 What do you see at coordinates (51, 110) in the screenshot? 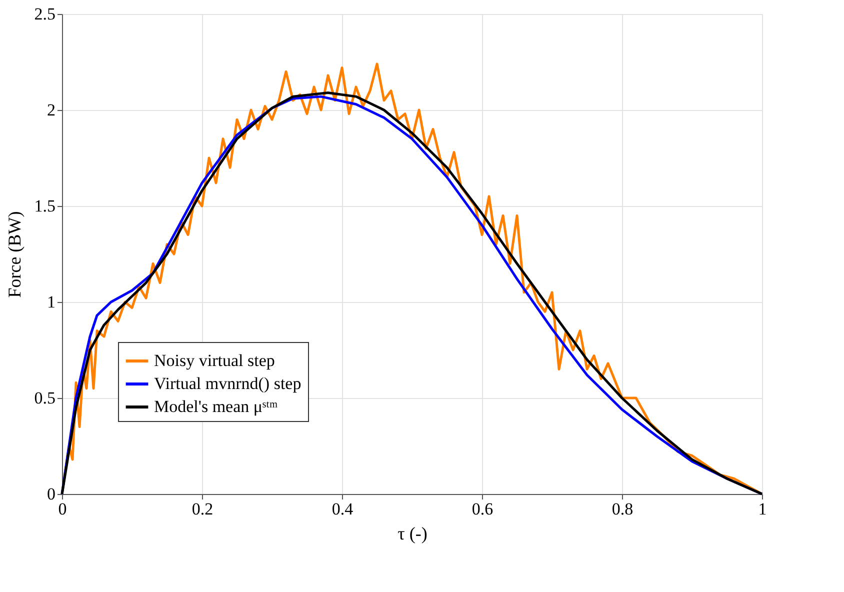
I see `y-tick-label: 2` at bounding box center [51, 110].